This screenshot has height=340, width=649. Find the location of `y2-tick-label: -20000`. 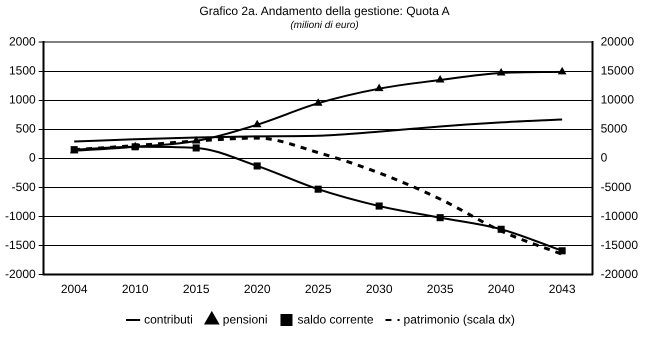

y2-tick-label: -20000 is located at coordinates (619, 273).